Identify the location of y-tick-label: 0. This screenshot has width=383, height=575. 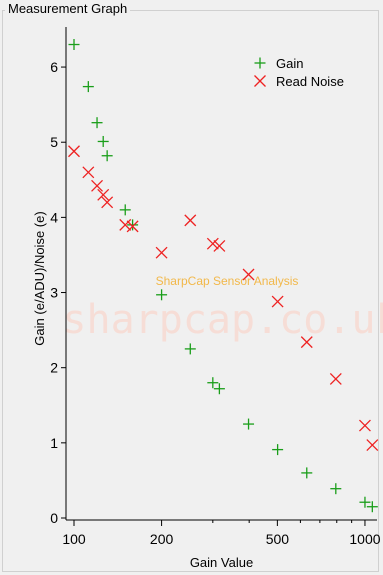
(54, 518).